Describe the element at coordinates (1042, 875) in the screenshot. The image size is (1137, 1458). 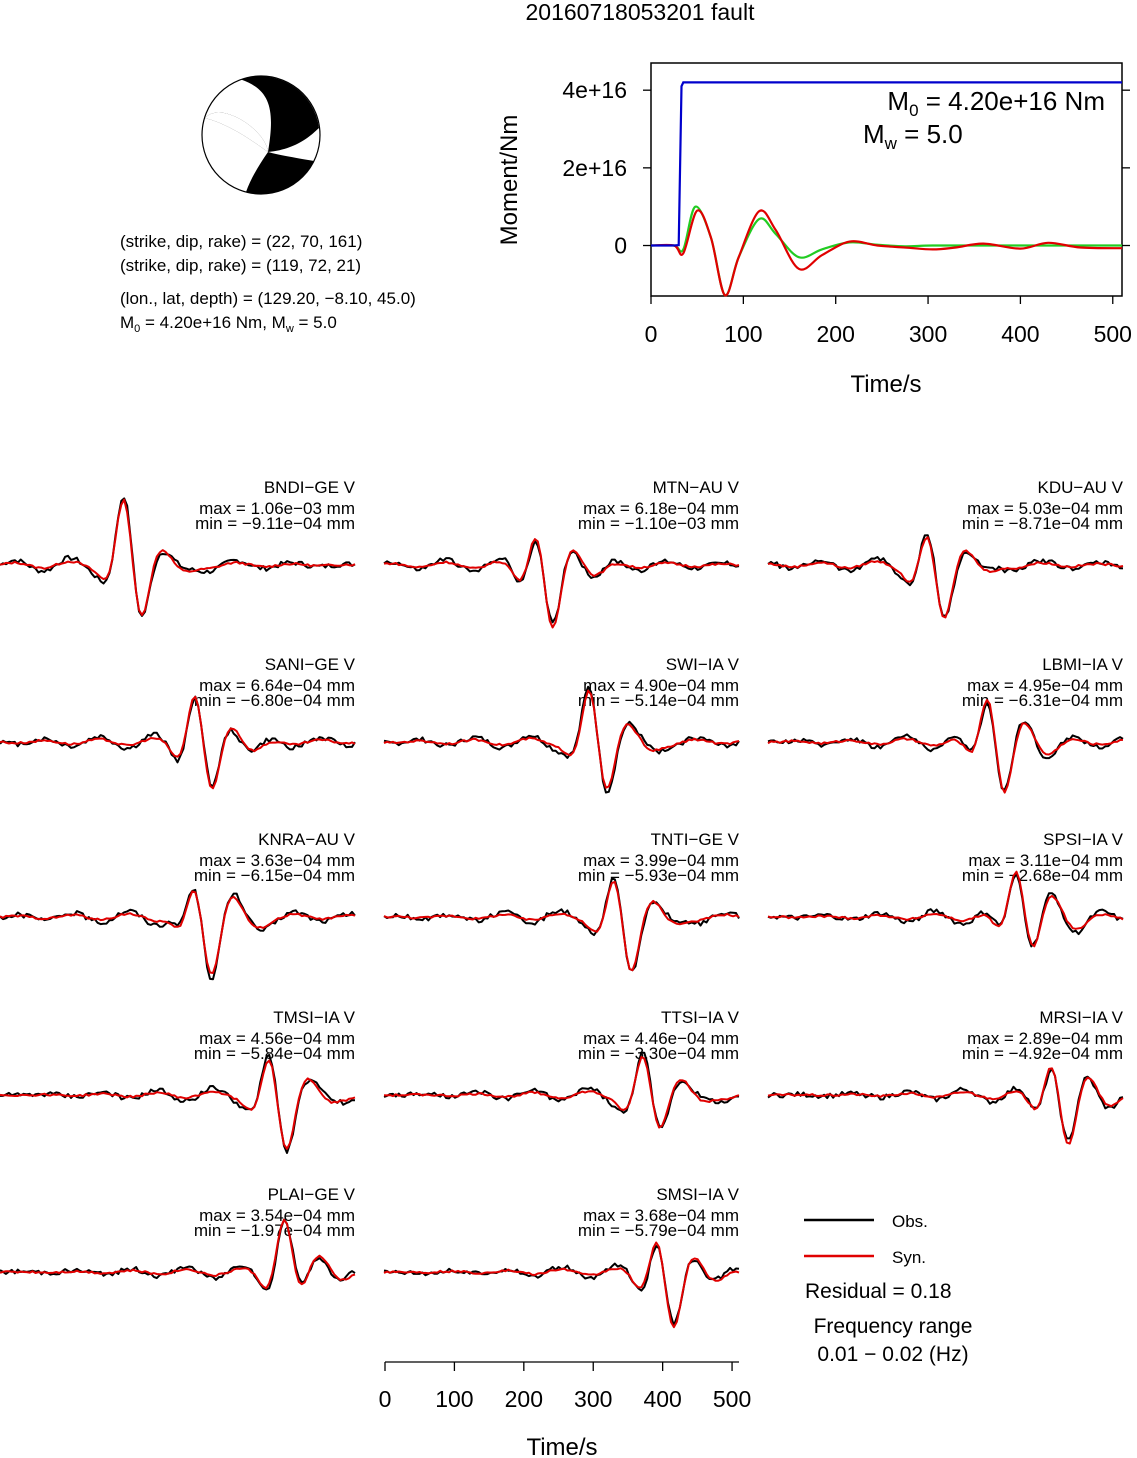
I see `station-min: min = −2.68e−04 mm` at that location.